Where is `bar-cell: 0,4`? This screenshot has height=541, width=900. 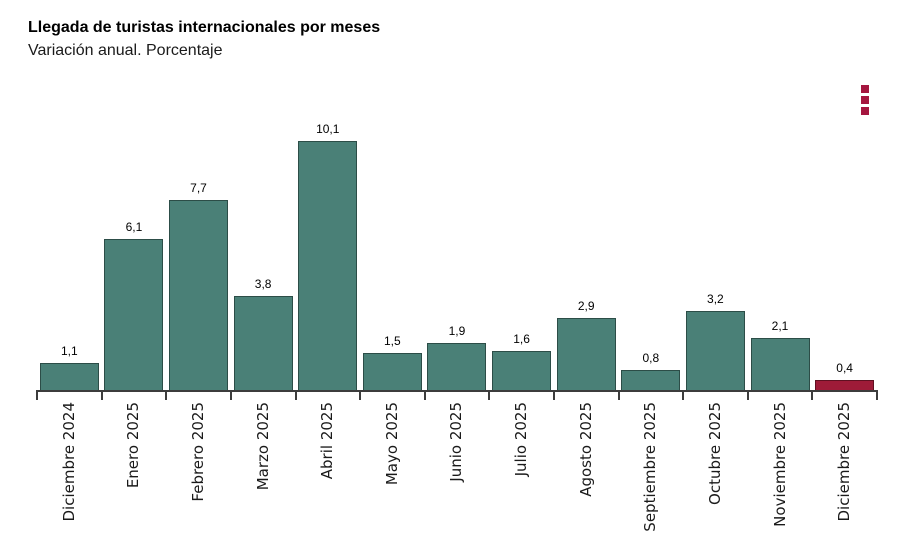 bar-cell: 0,4 is located at coordinates (844, 195).